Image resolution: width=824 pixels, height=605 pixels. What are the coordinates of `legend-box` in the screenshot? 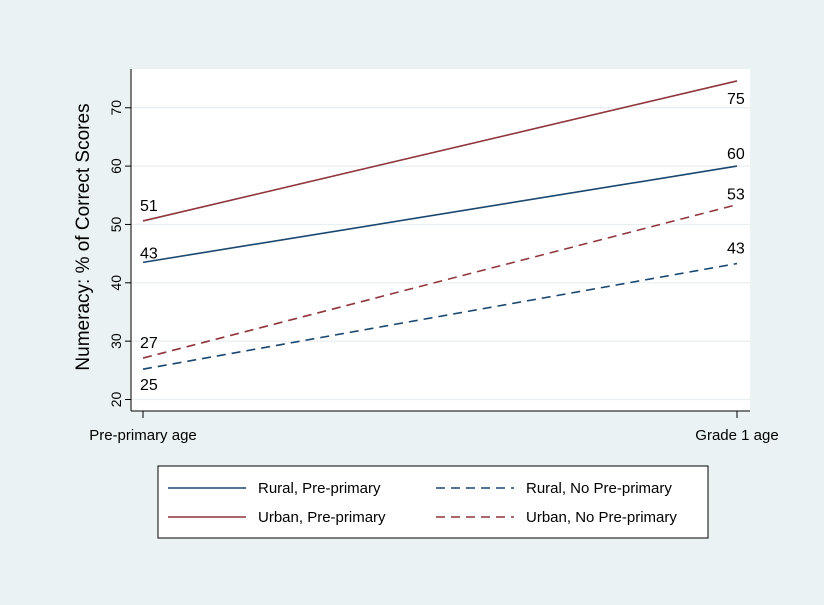 It's located at (433, 502).